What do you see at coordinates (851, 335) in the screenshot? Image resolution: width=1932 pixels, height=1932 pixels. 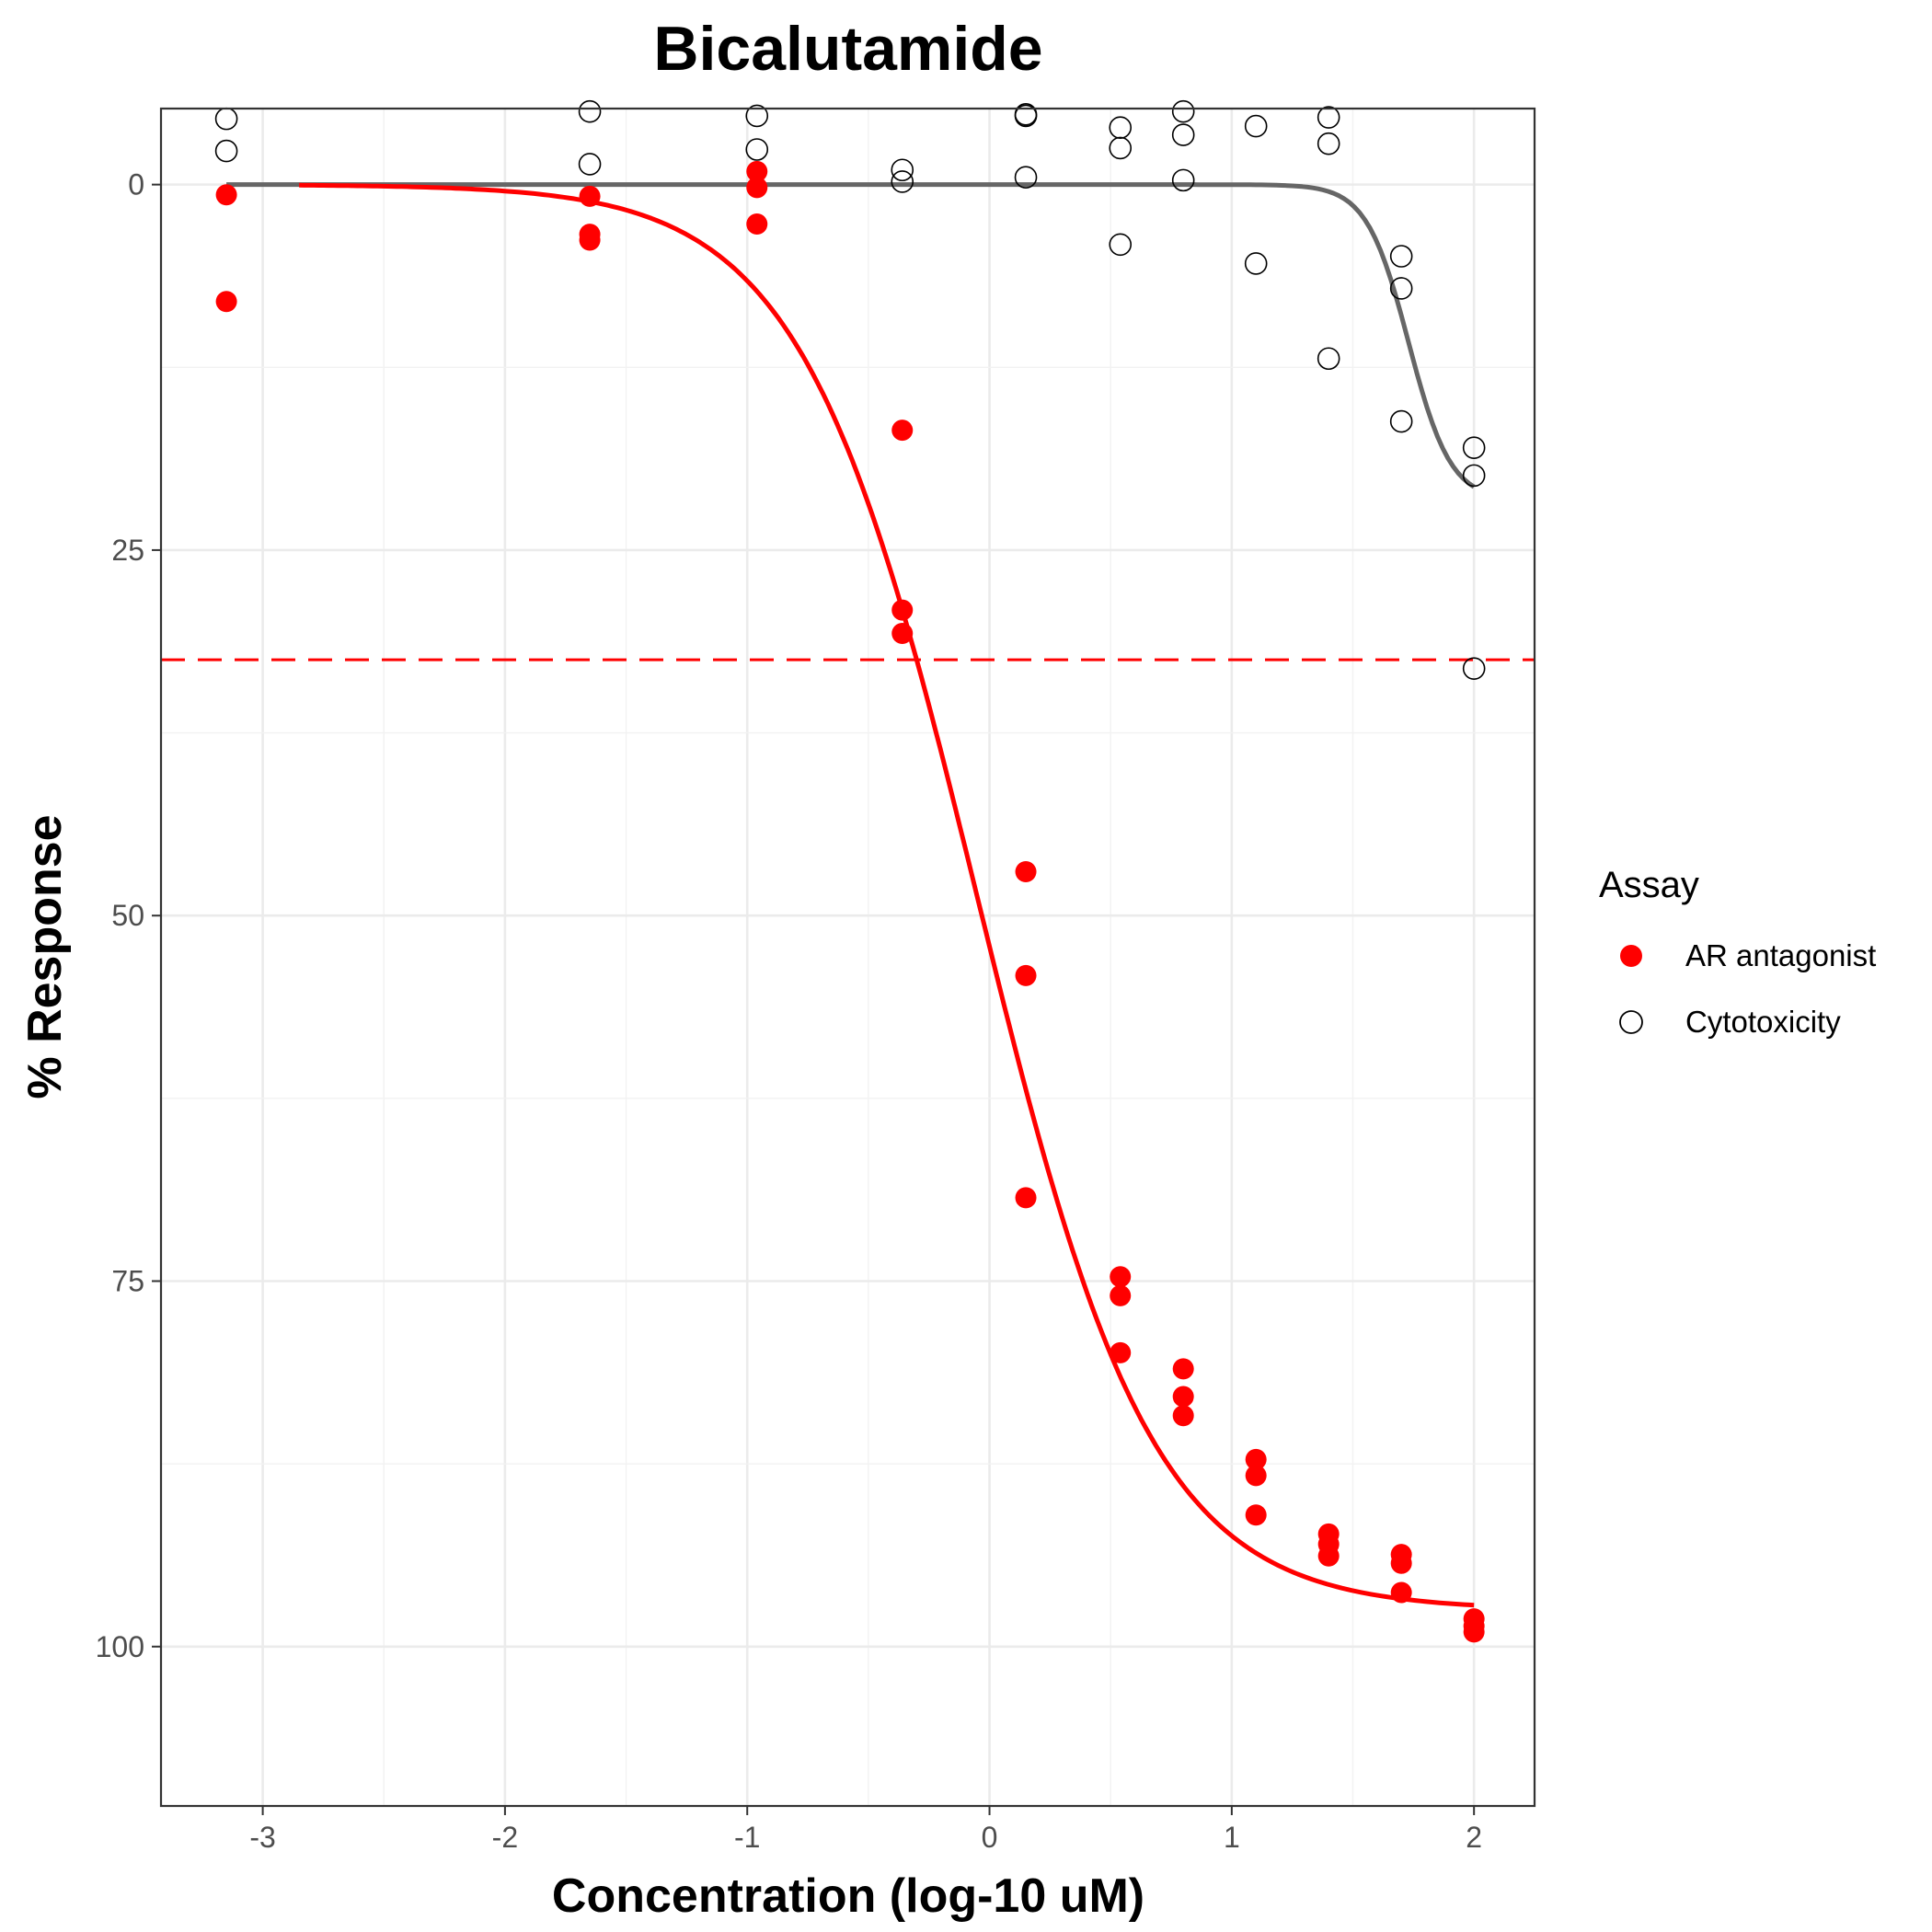 I see `fit-curve-cytotoxicity` at bounding box center [851, 335].